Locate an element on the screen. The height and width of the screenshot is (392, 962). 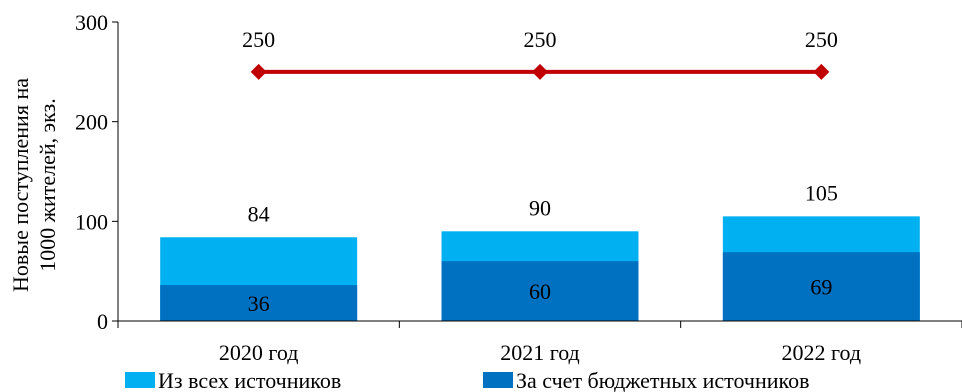
data-label-budget-0: 36 is located at coordinates (259, 303).